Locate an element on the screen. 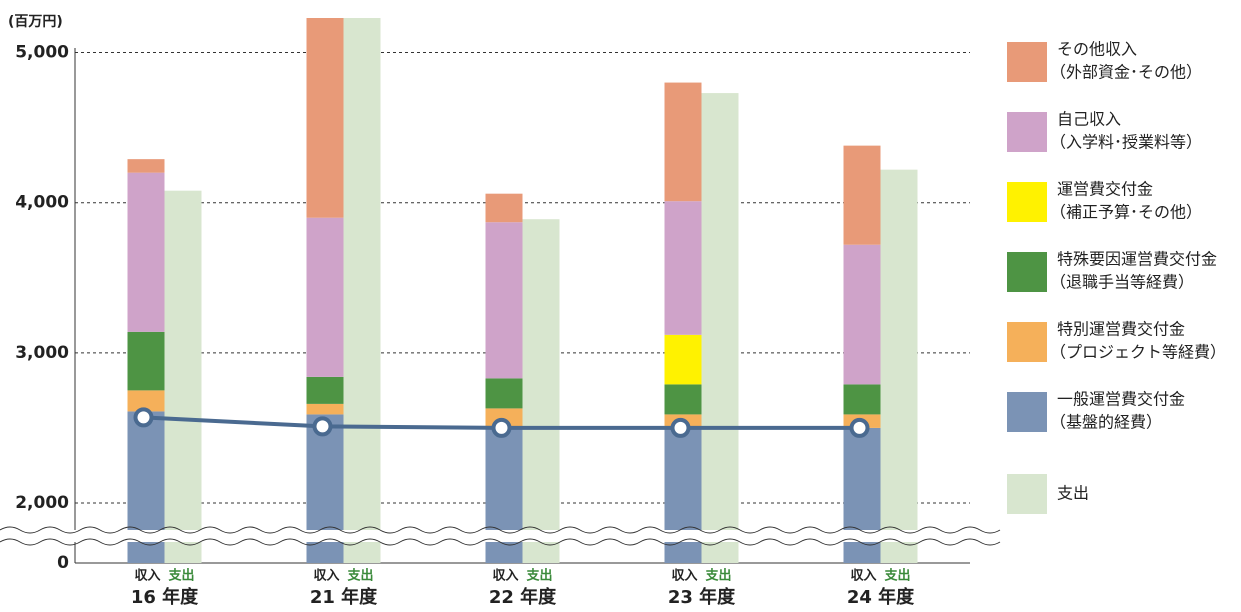  legend-label: 運営費交付金 is located at coordinates (1105, 189).